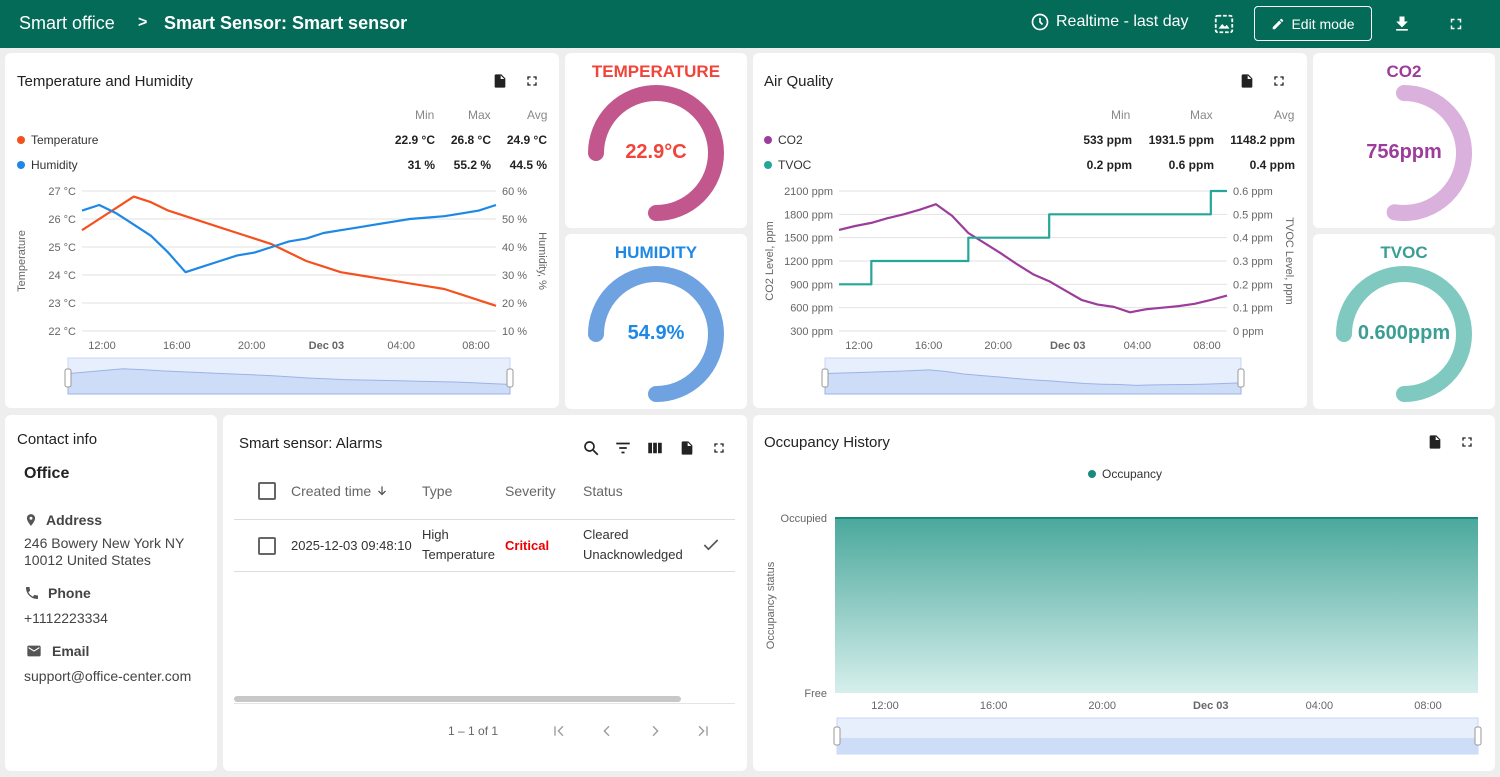  I want to click on last-page-icon, so click(703, 731).